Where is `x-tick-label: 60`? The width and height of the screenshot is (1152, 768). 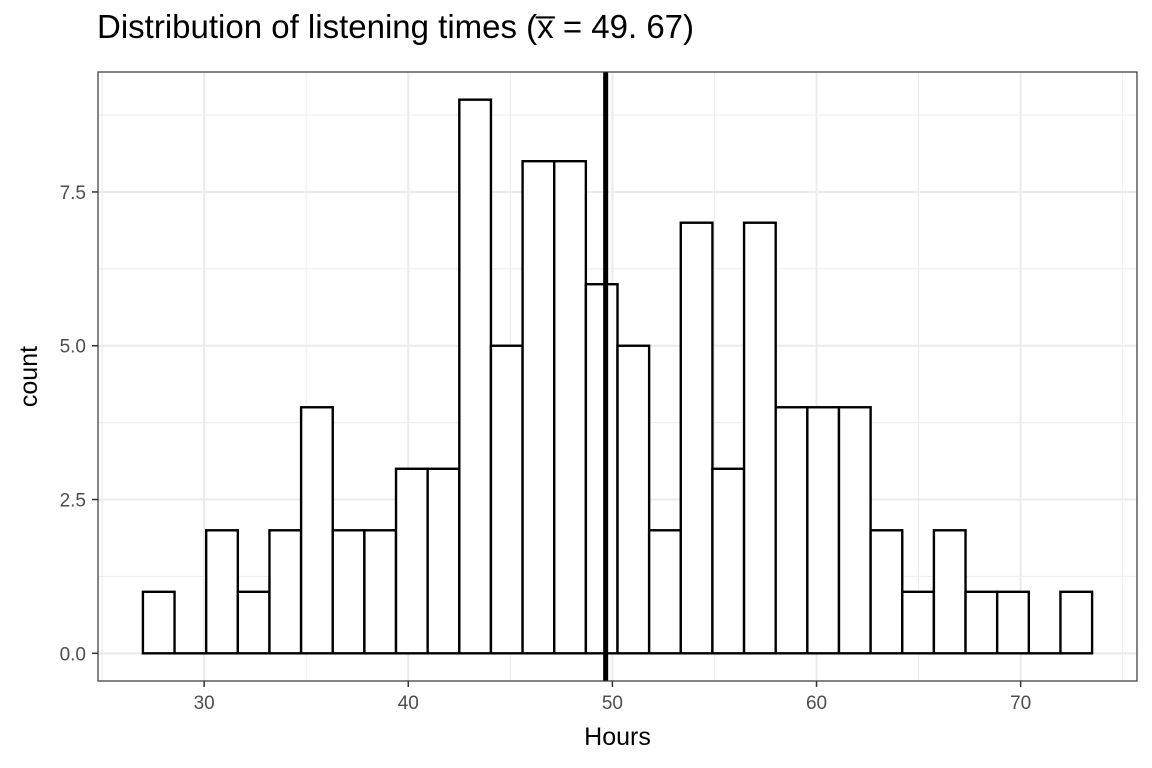
x-tick-label: 60 is located at coordinates (816, 703).